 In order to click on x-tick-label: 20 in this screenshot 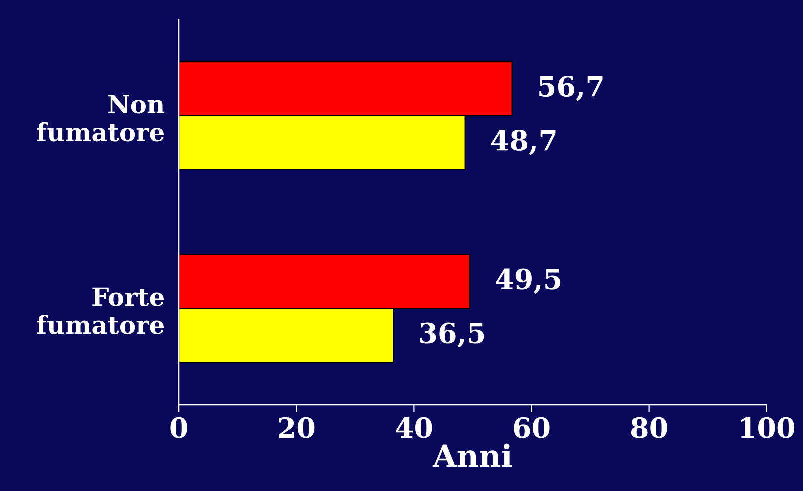, I will do `click(297, 427)`.